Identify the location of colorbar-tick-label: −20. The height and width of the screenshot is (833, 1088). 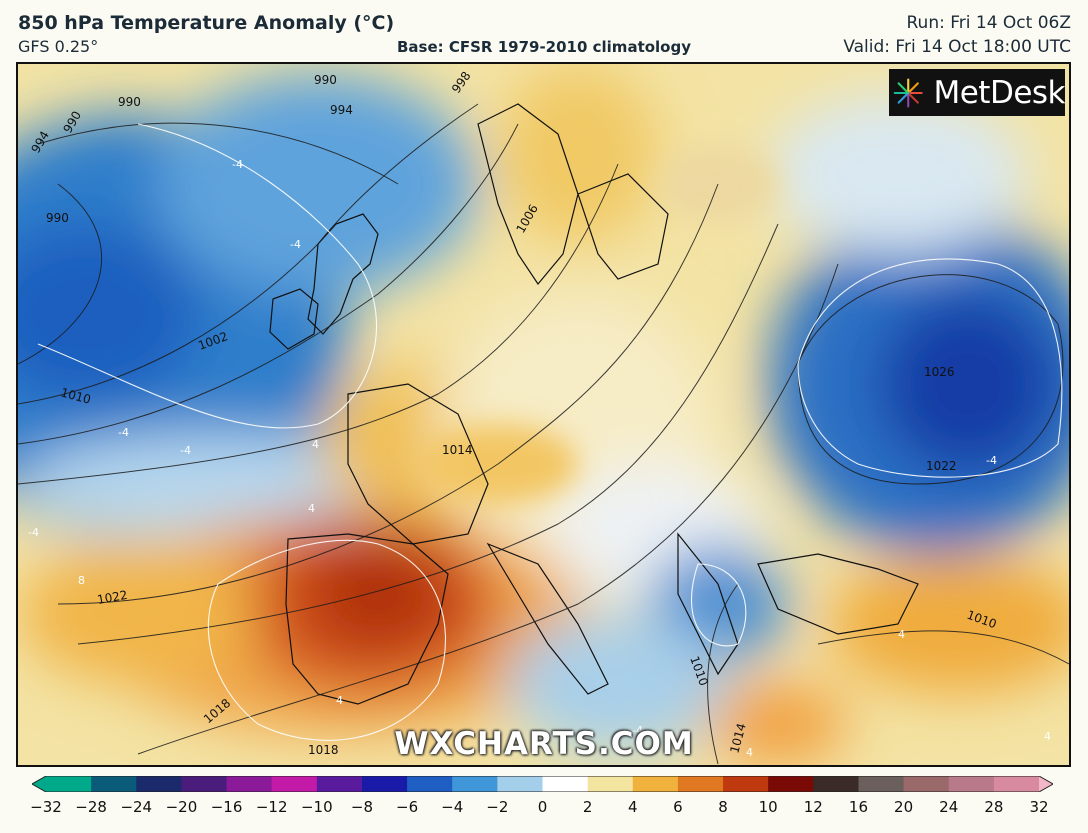
(181, 807).